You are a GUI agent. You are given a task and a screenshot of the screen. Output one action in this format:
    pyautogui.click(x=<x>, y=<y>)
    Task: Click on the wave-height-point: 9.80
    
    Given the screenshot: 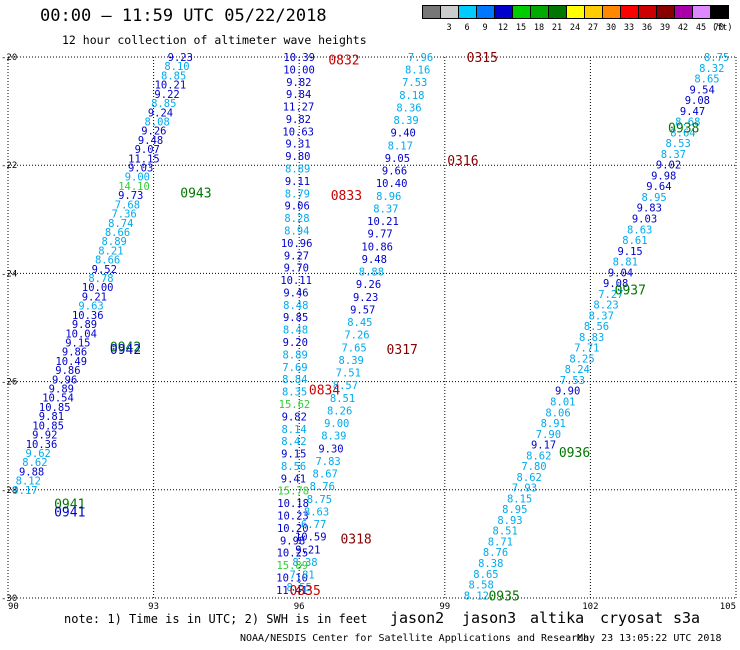 What is the action you would take?
    pyautogui.click(x=297, y=157)
    